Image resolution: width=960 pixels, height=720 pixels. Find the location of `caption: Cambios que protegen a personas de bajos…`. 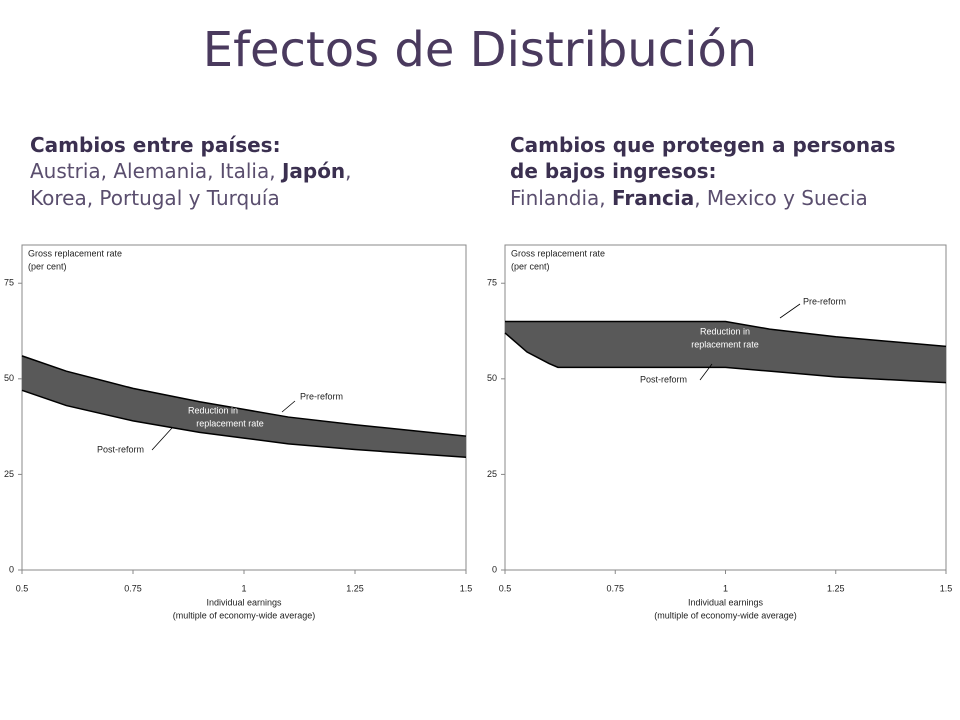

caption: Cambios que protegen a personas de bajos… is located at coordinates (705, 171).